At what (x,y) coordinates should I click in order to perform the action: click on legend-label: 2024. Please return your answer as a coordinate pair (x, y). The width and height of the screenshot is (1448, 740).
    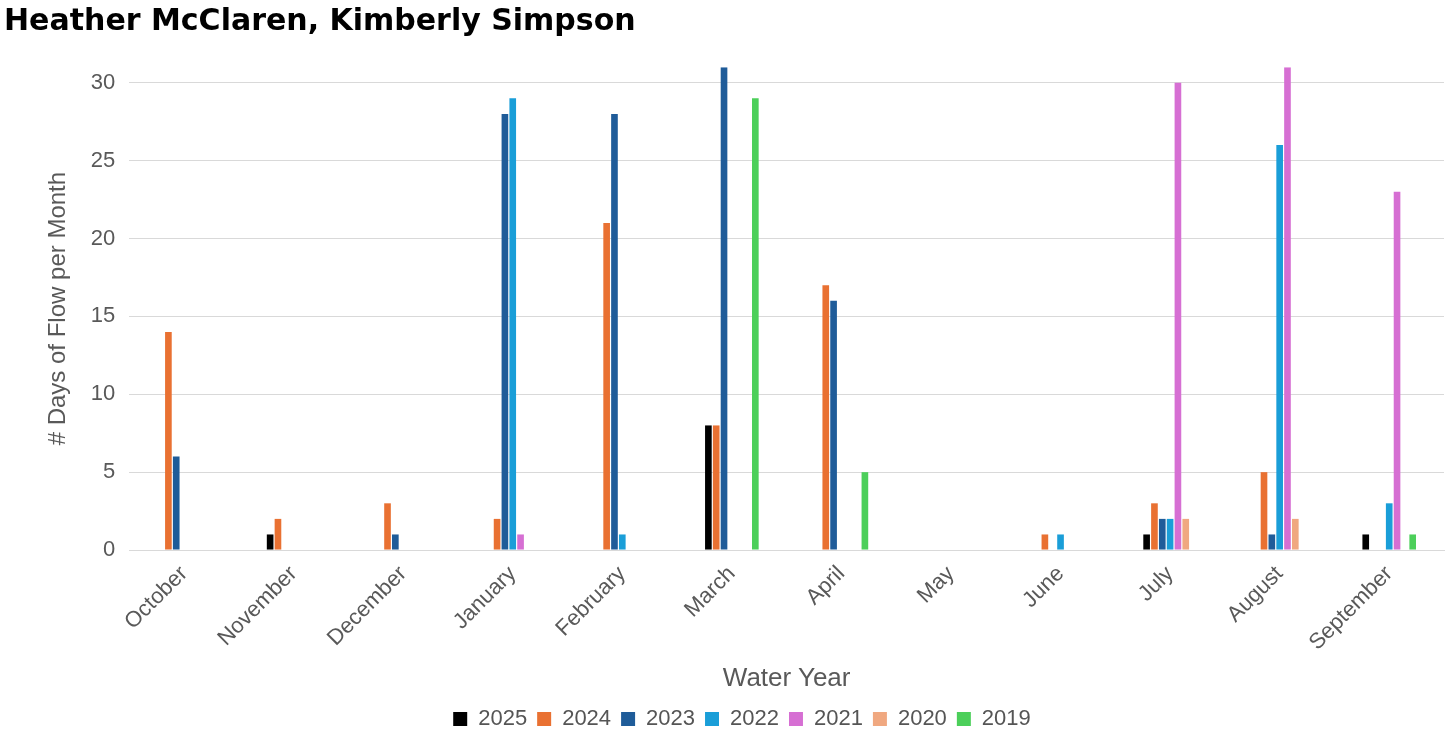
    Looking at the image, I should click on (587, 718).